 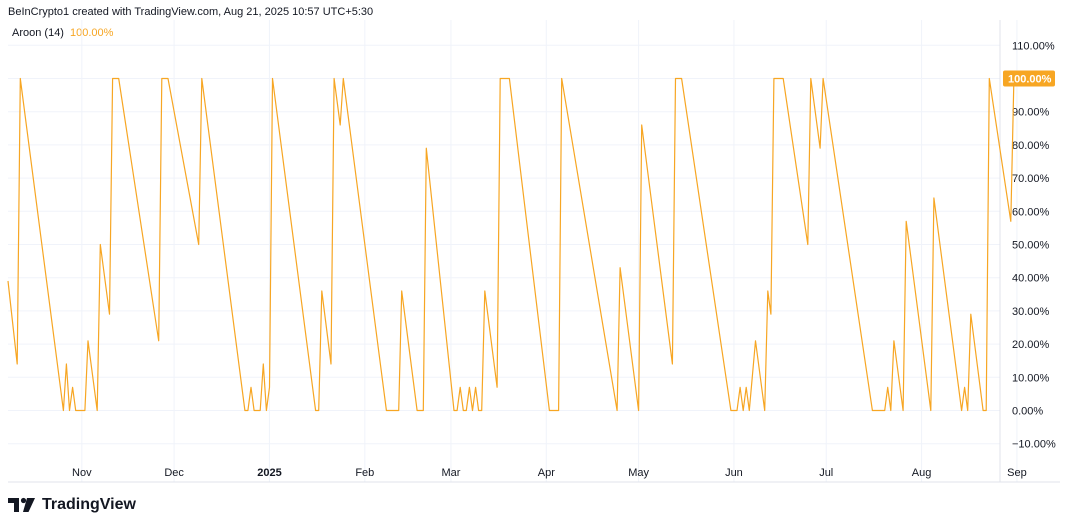 What do you see at coordinates (269, 473) in the screenshot?
I see `x-tick-label: 2025` at bounding box center [269, 473].